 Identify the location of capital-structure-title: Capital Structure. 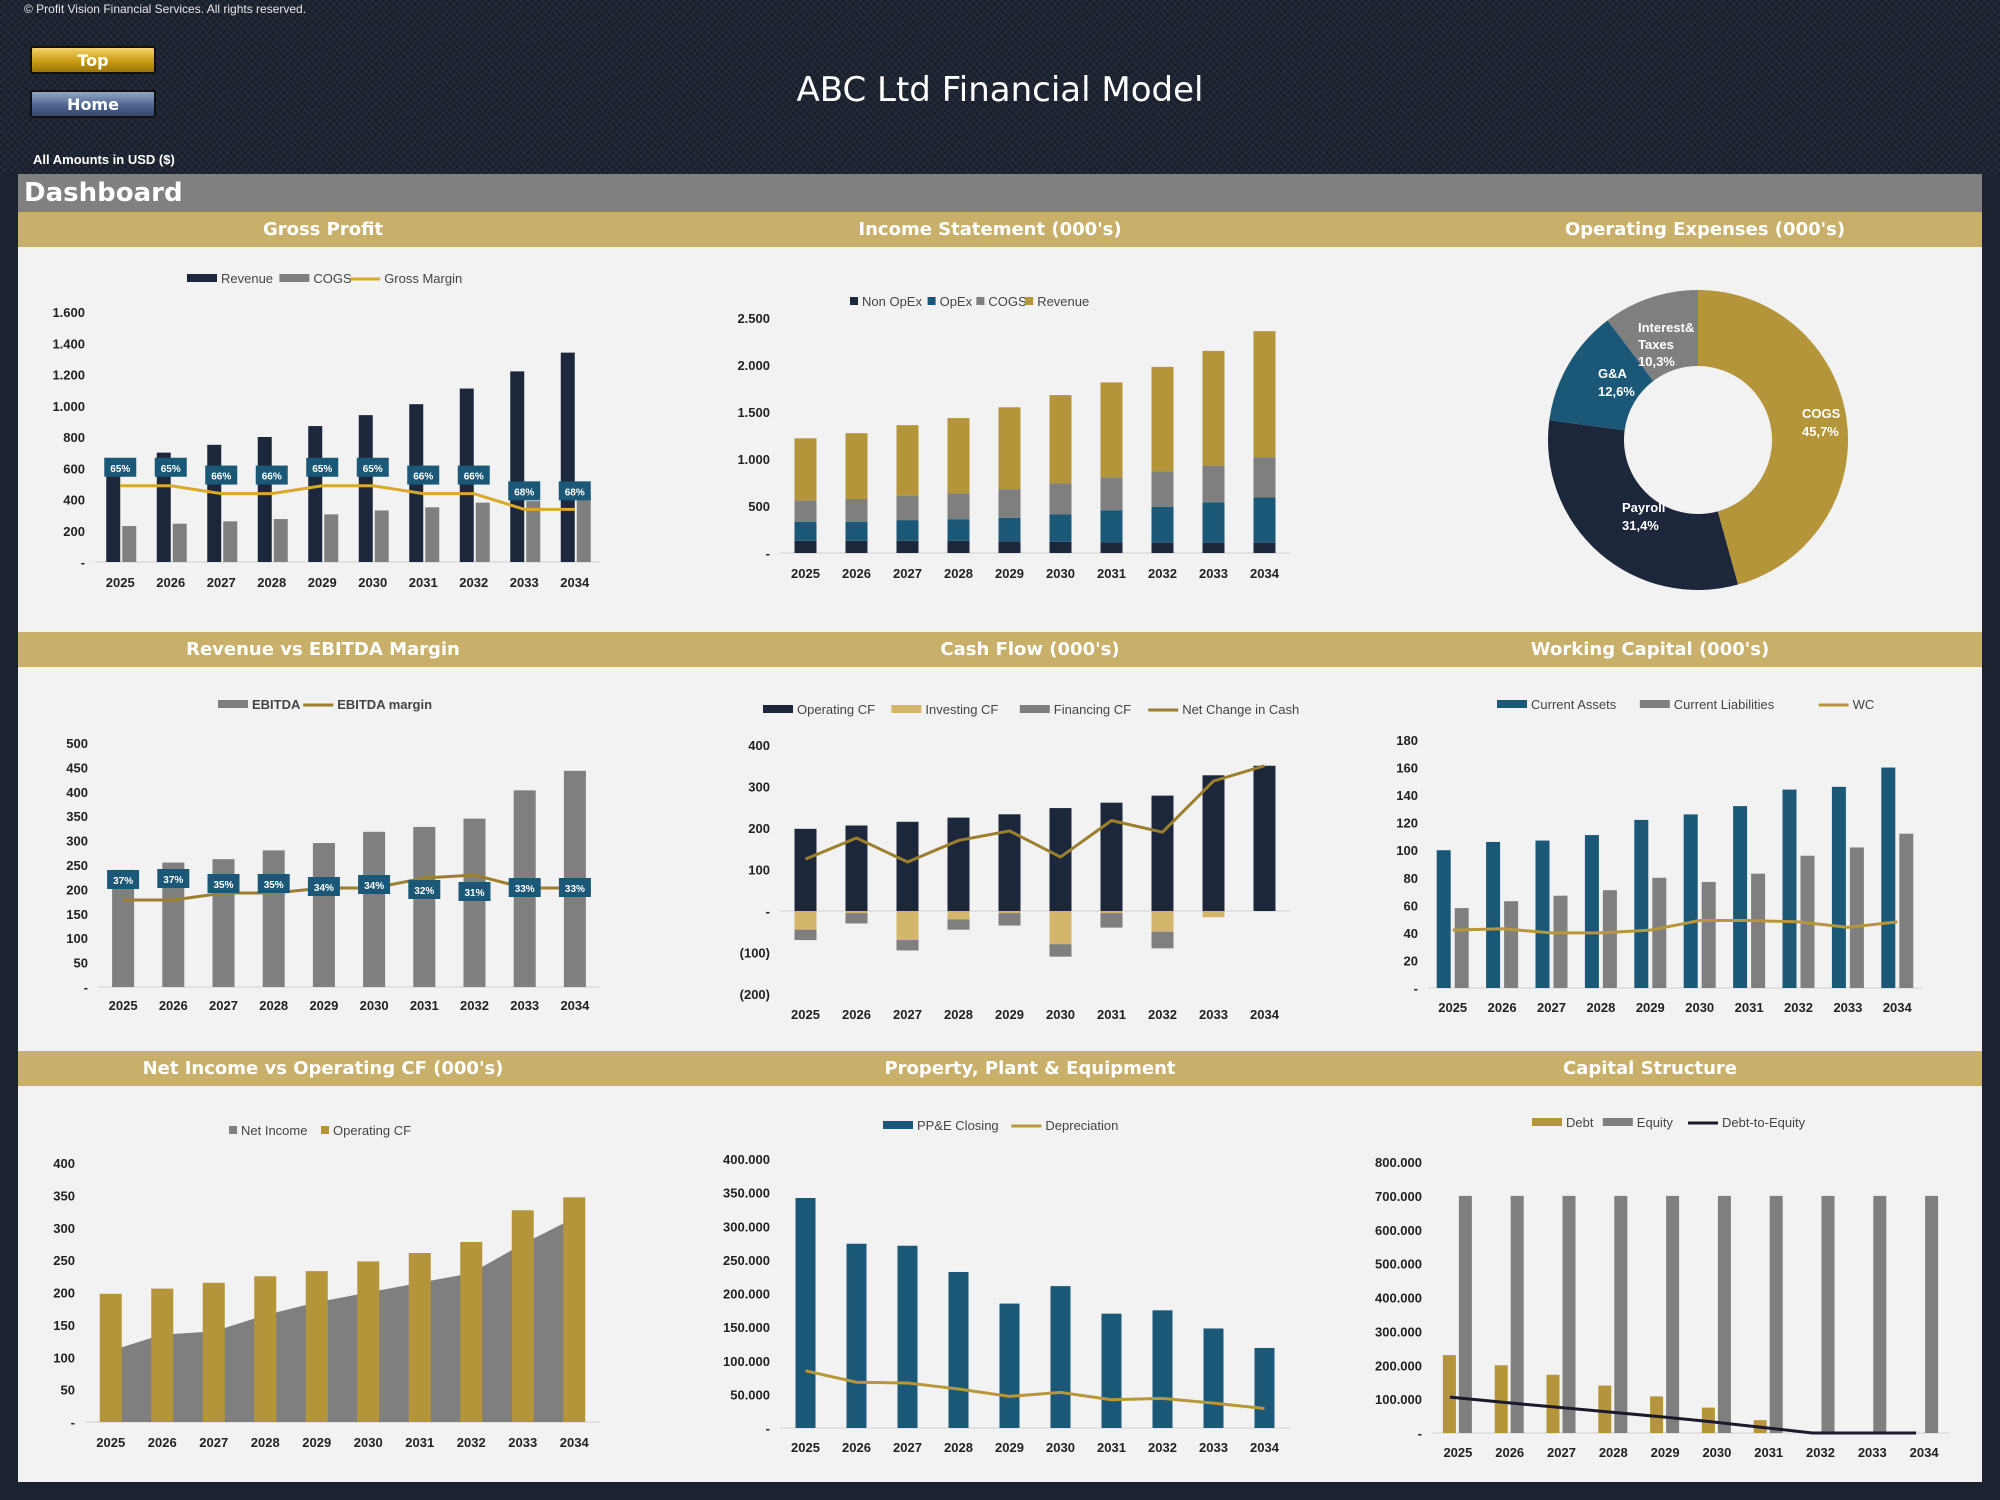
(1650, 1068).